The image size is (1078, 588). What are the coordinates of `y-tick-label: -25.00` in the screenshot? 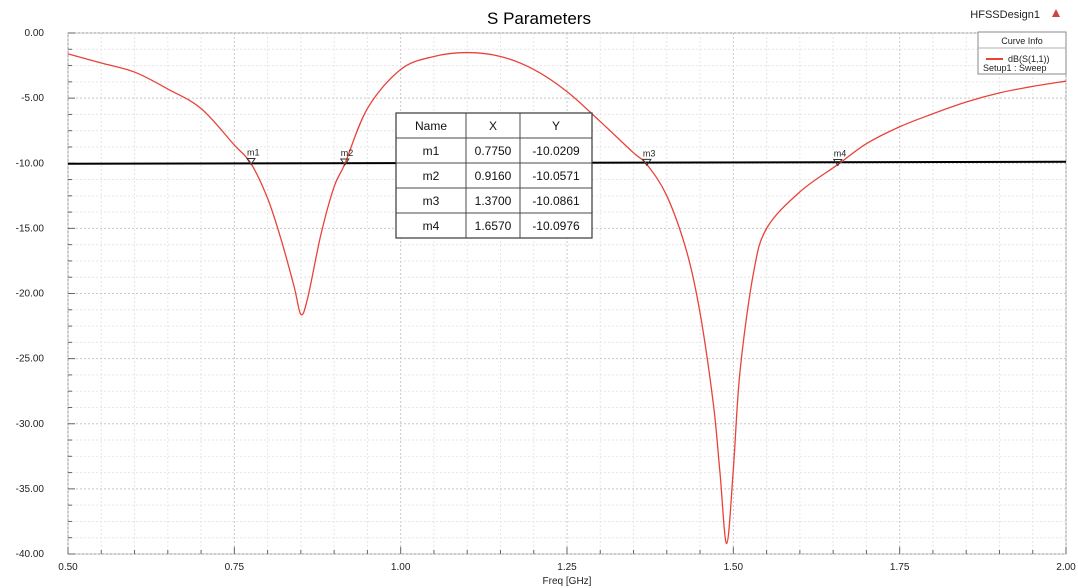 It's located at (30, 359).